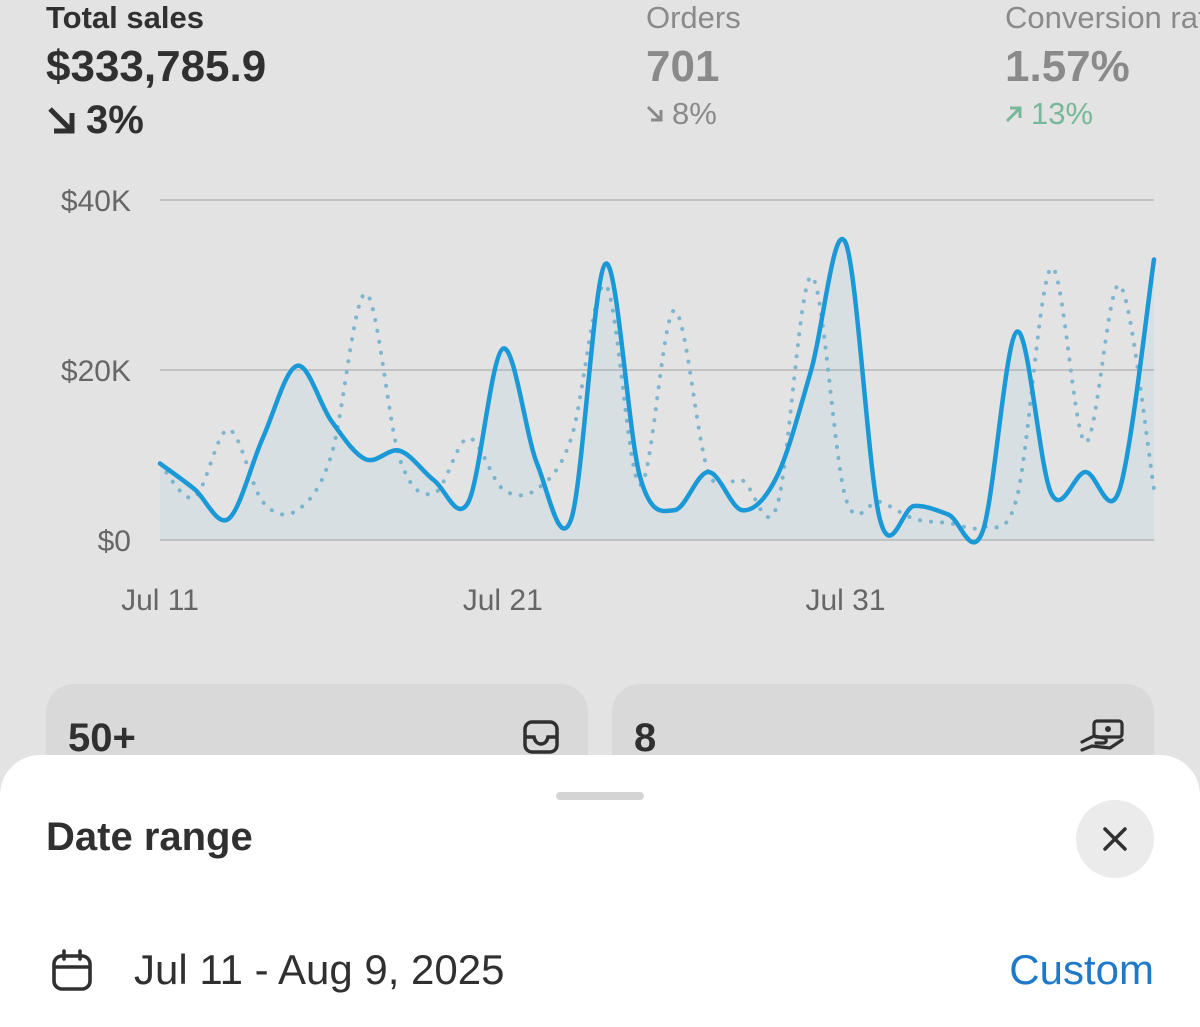 This screenshot has width=1200, height=1027. I want to click on calendar-icon, so click(72, 973).